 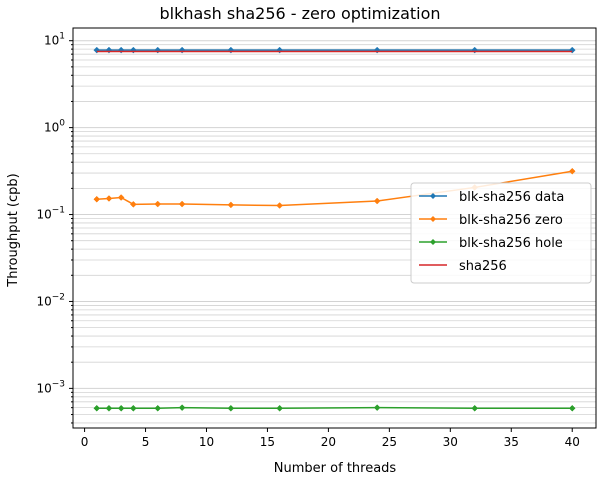 What do you see at coordinates (389, 442) in the screenshot?
I see `x-tick-label: 25` at bounding box center [389, 442].